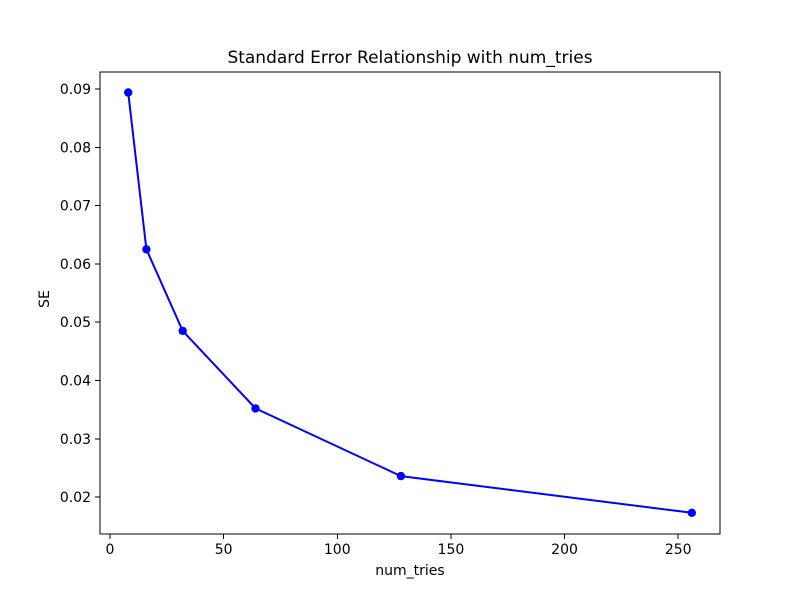  What do you see at coordinates (75, 207) in the screenshot?
I see `y-tick-label: 0.07` at bounding box center [75, 207].